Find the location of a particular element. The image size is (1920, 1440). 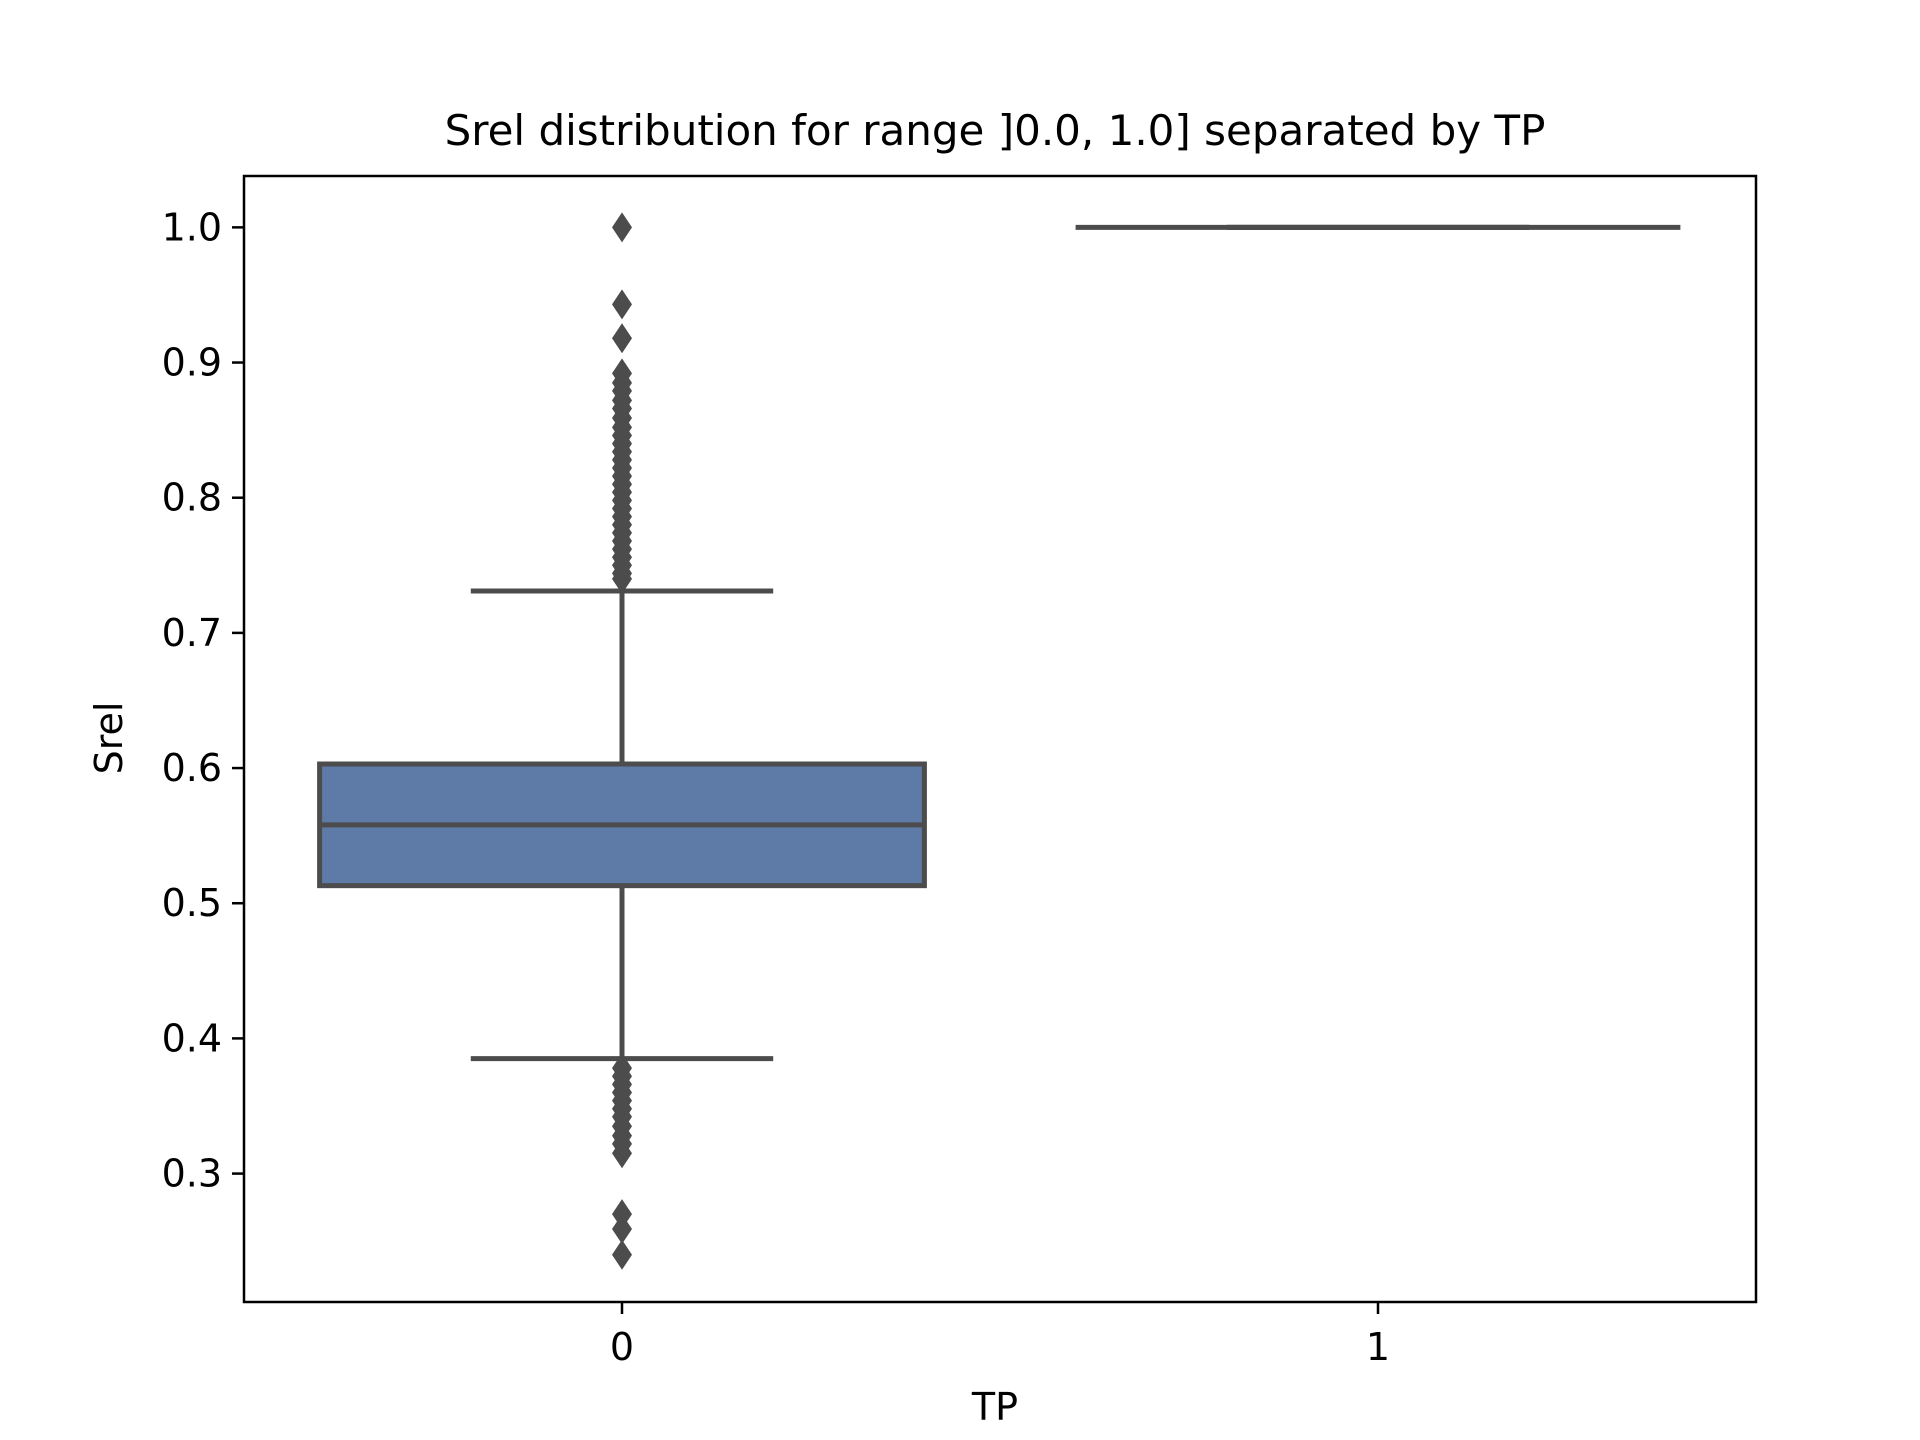

y-tick-label: 0.9 is located at coordinates (192, 363).